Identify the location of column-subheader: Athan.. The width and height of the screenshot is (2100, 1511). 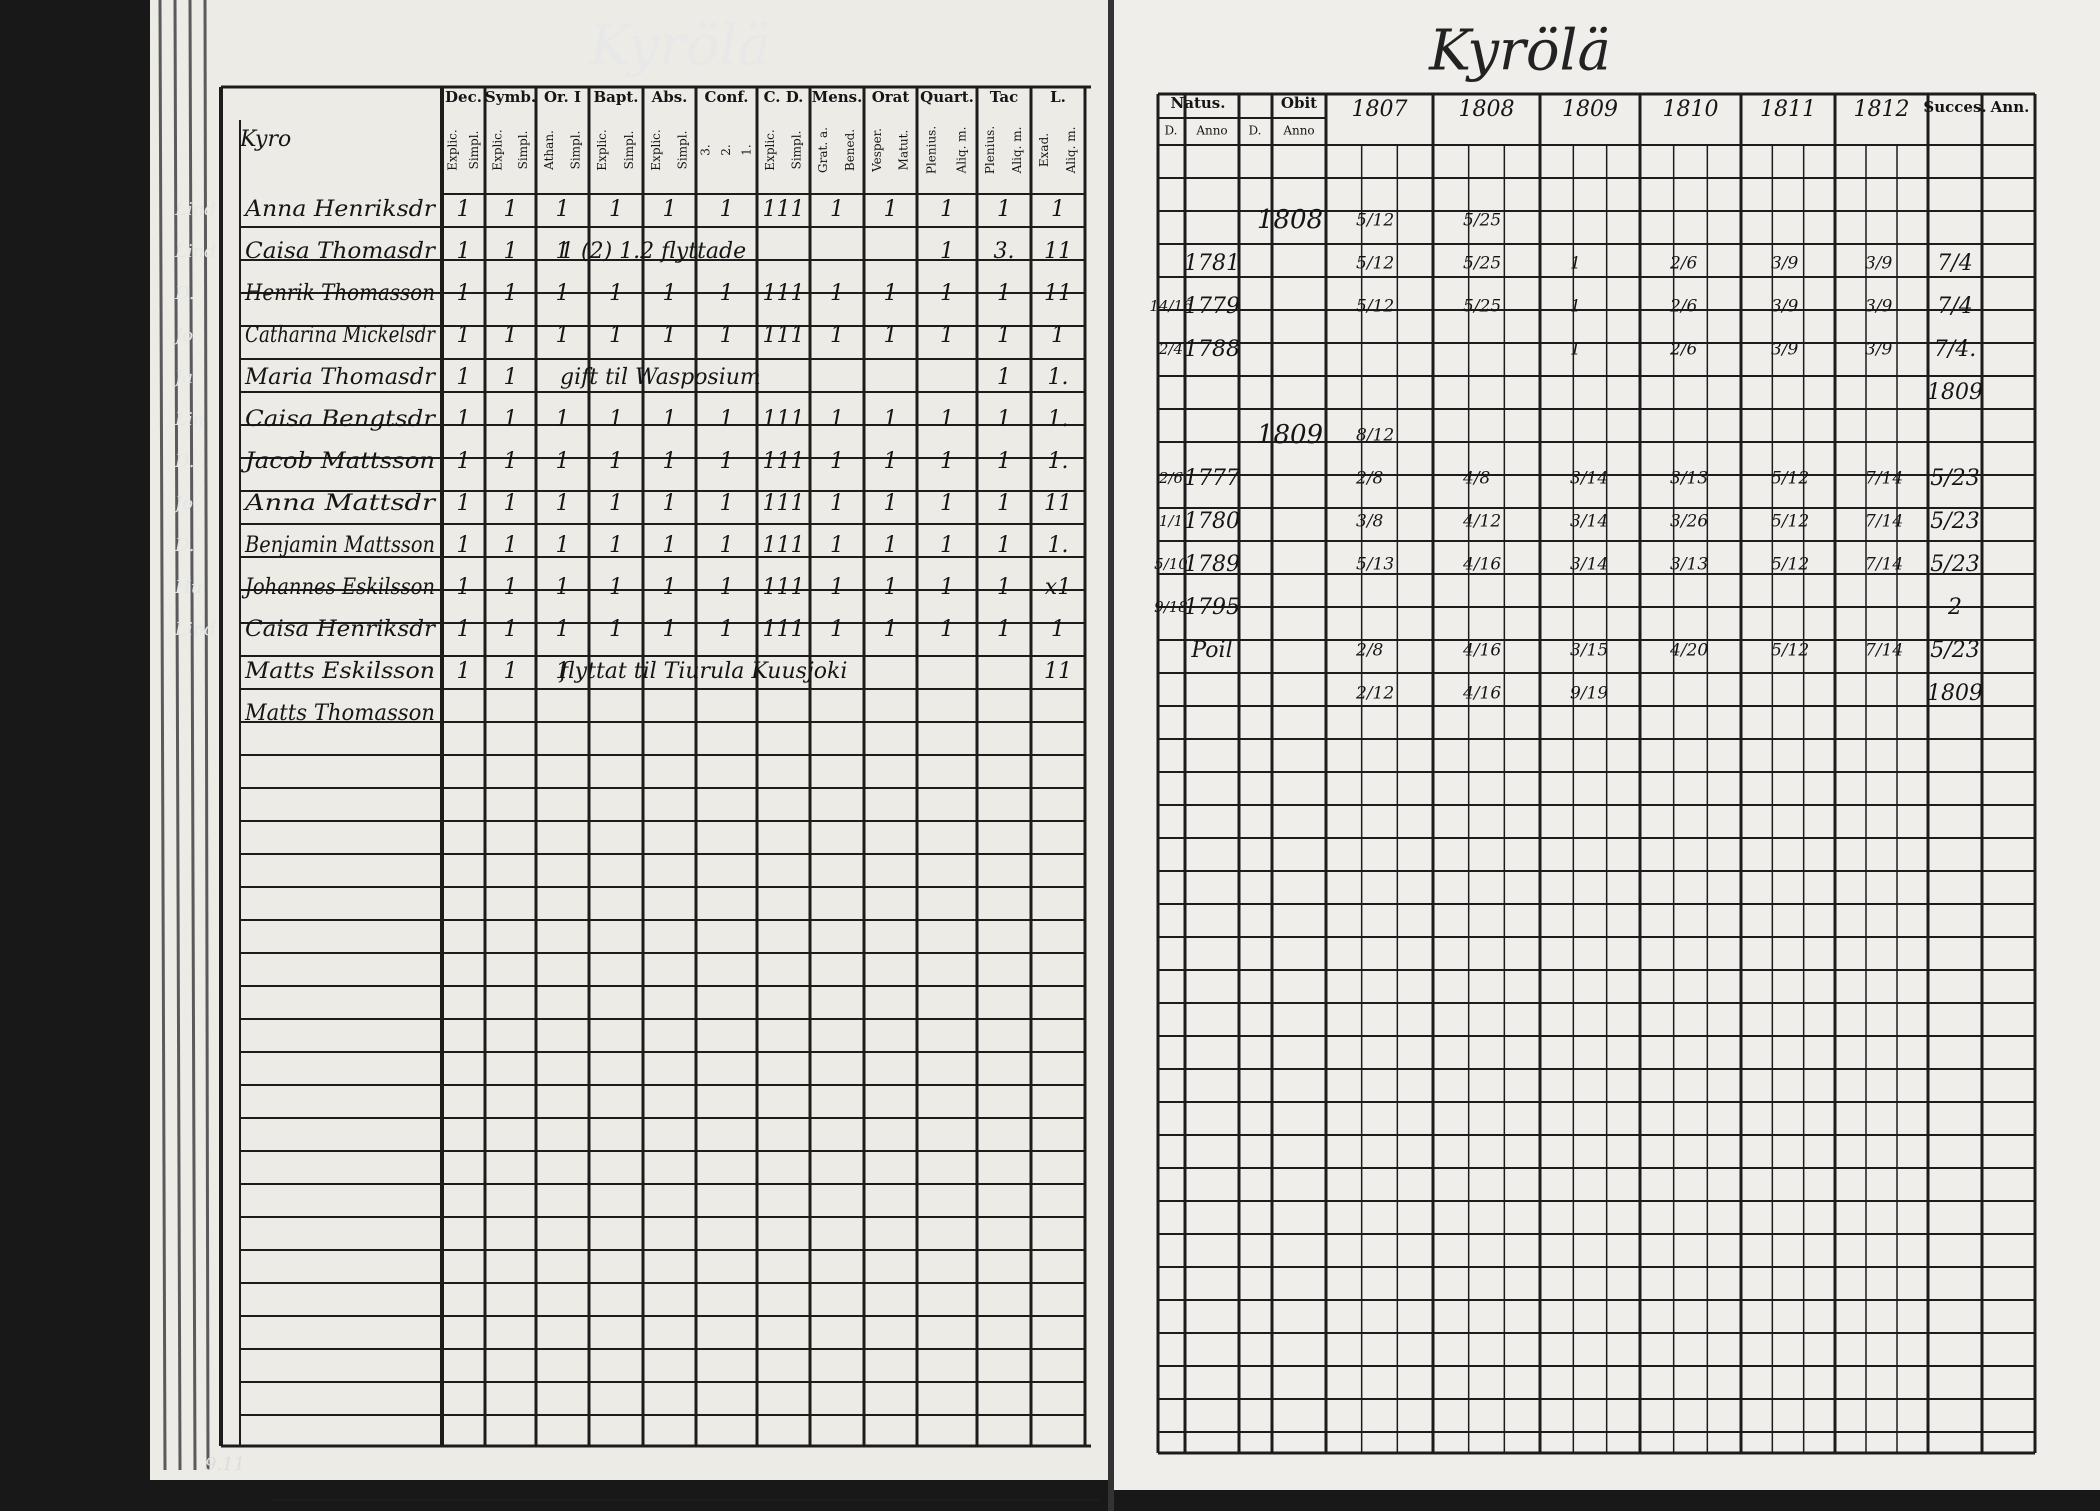
(549, 150).